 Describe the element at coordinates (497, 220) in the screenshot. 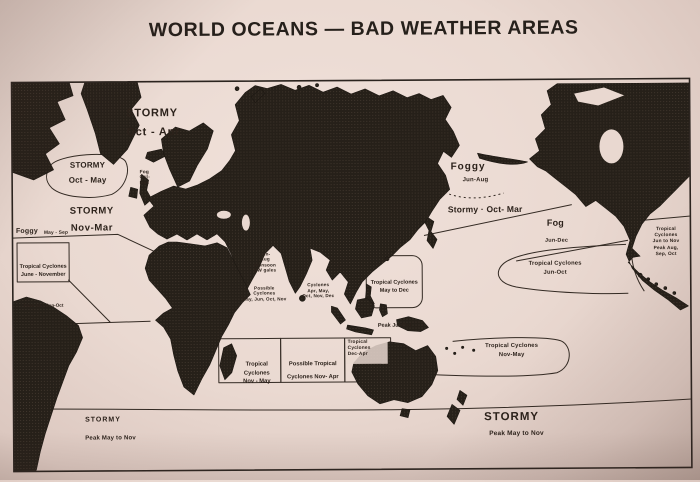

I see `boundary-stormy-npacific` at that location.